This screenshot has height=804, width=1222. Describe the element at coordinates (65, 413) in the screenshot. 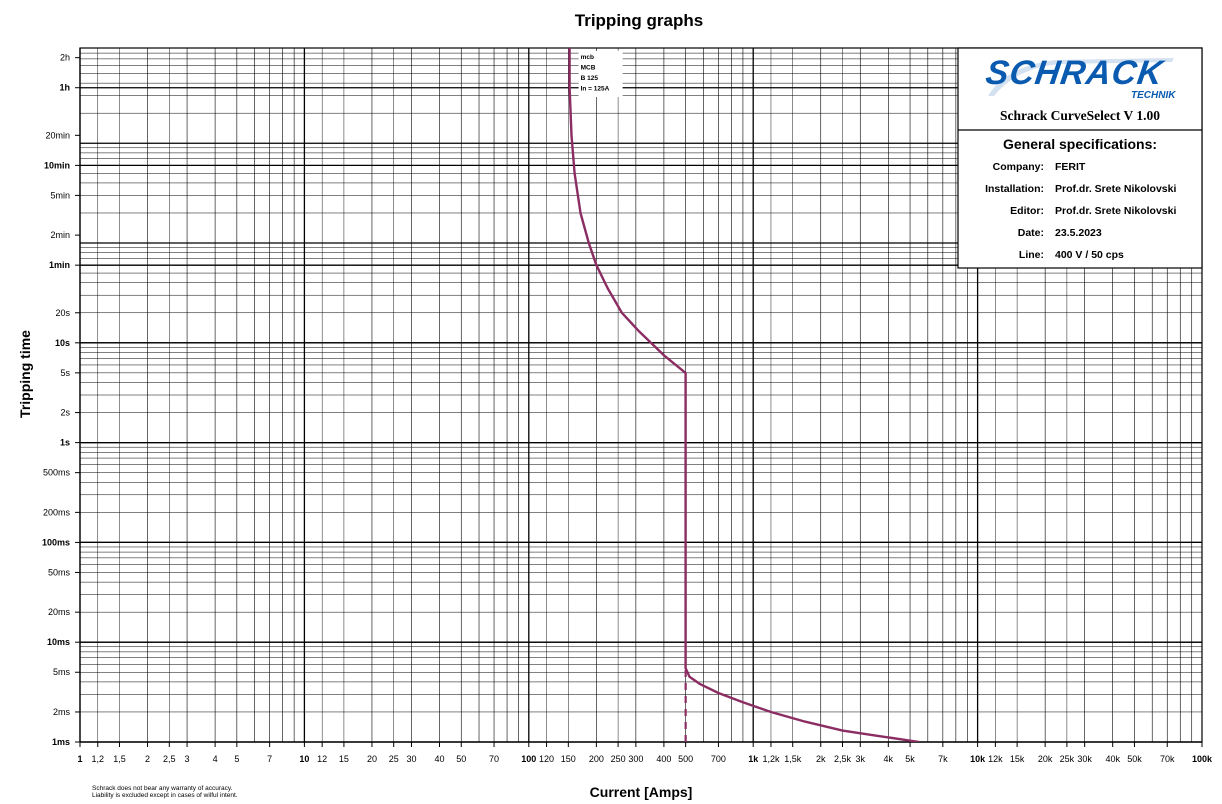

I see `y-tick-label: 2s` at that location.